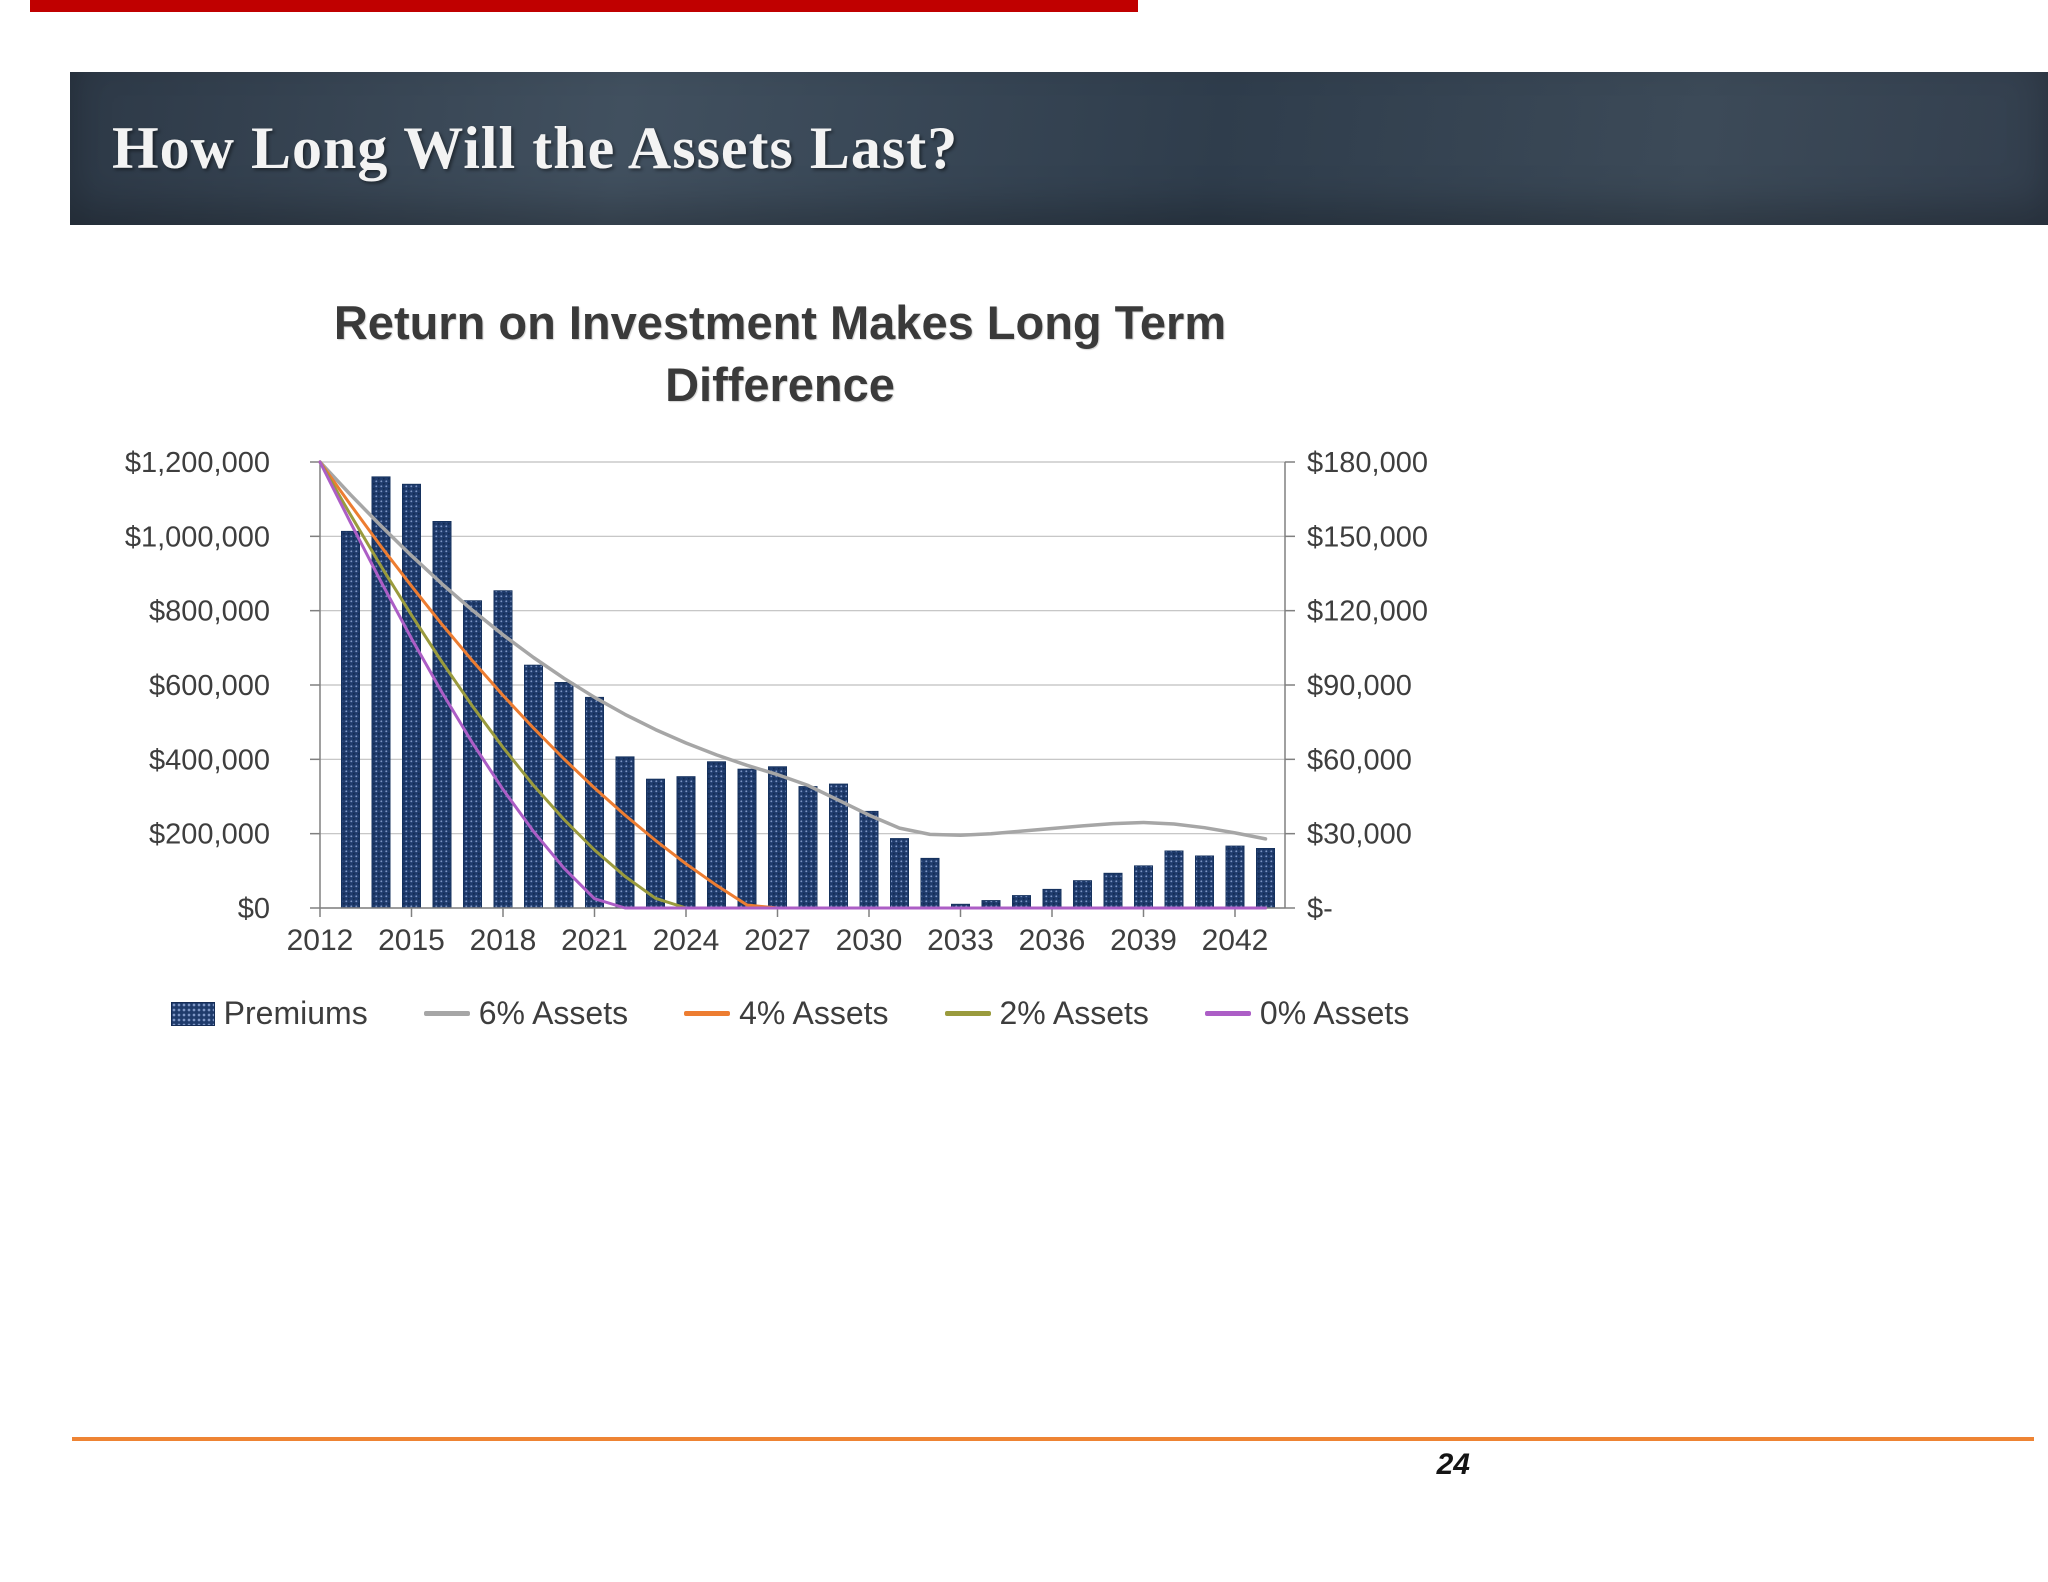 The image size is (2048, 1582). I want to click on legend-item-0-assets: 0% Assets, so click(1307, 1013).